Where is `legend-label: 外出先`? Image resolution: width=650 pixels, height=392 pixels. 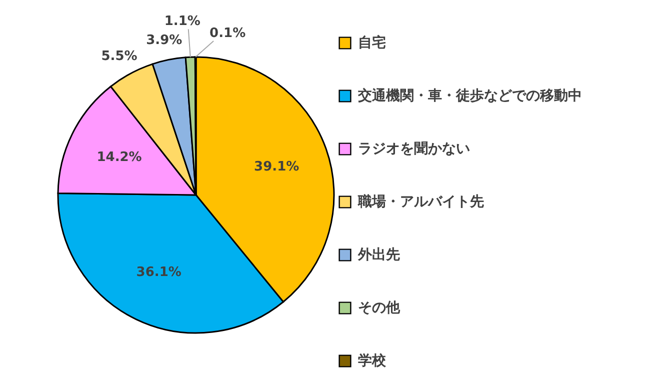 legend-label: 外出先 is located at coordinates (378, 255).